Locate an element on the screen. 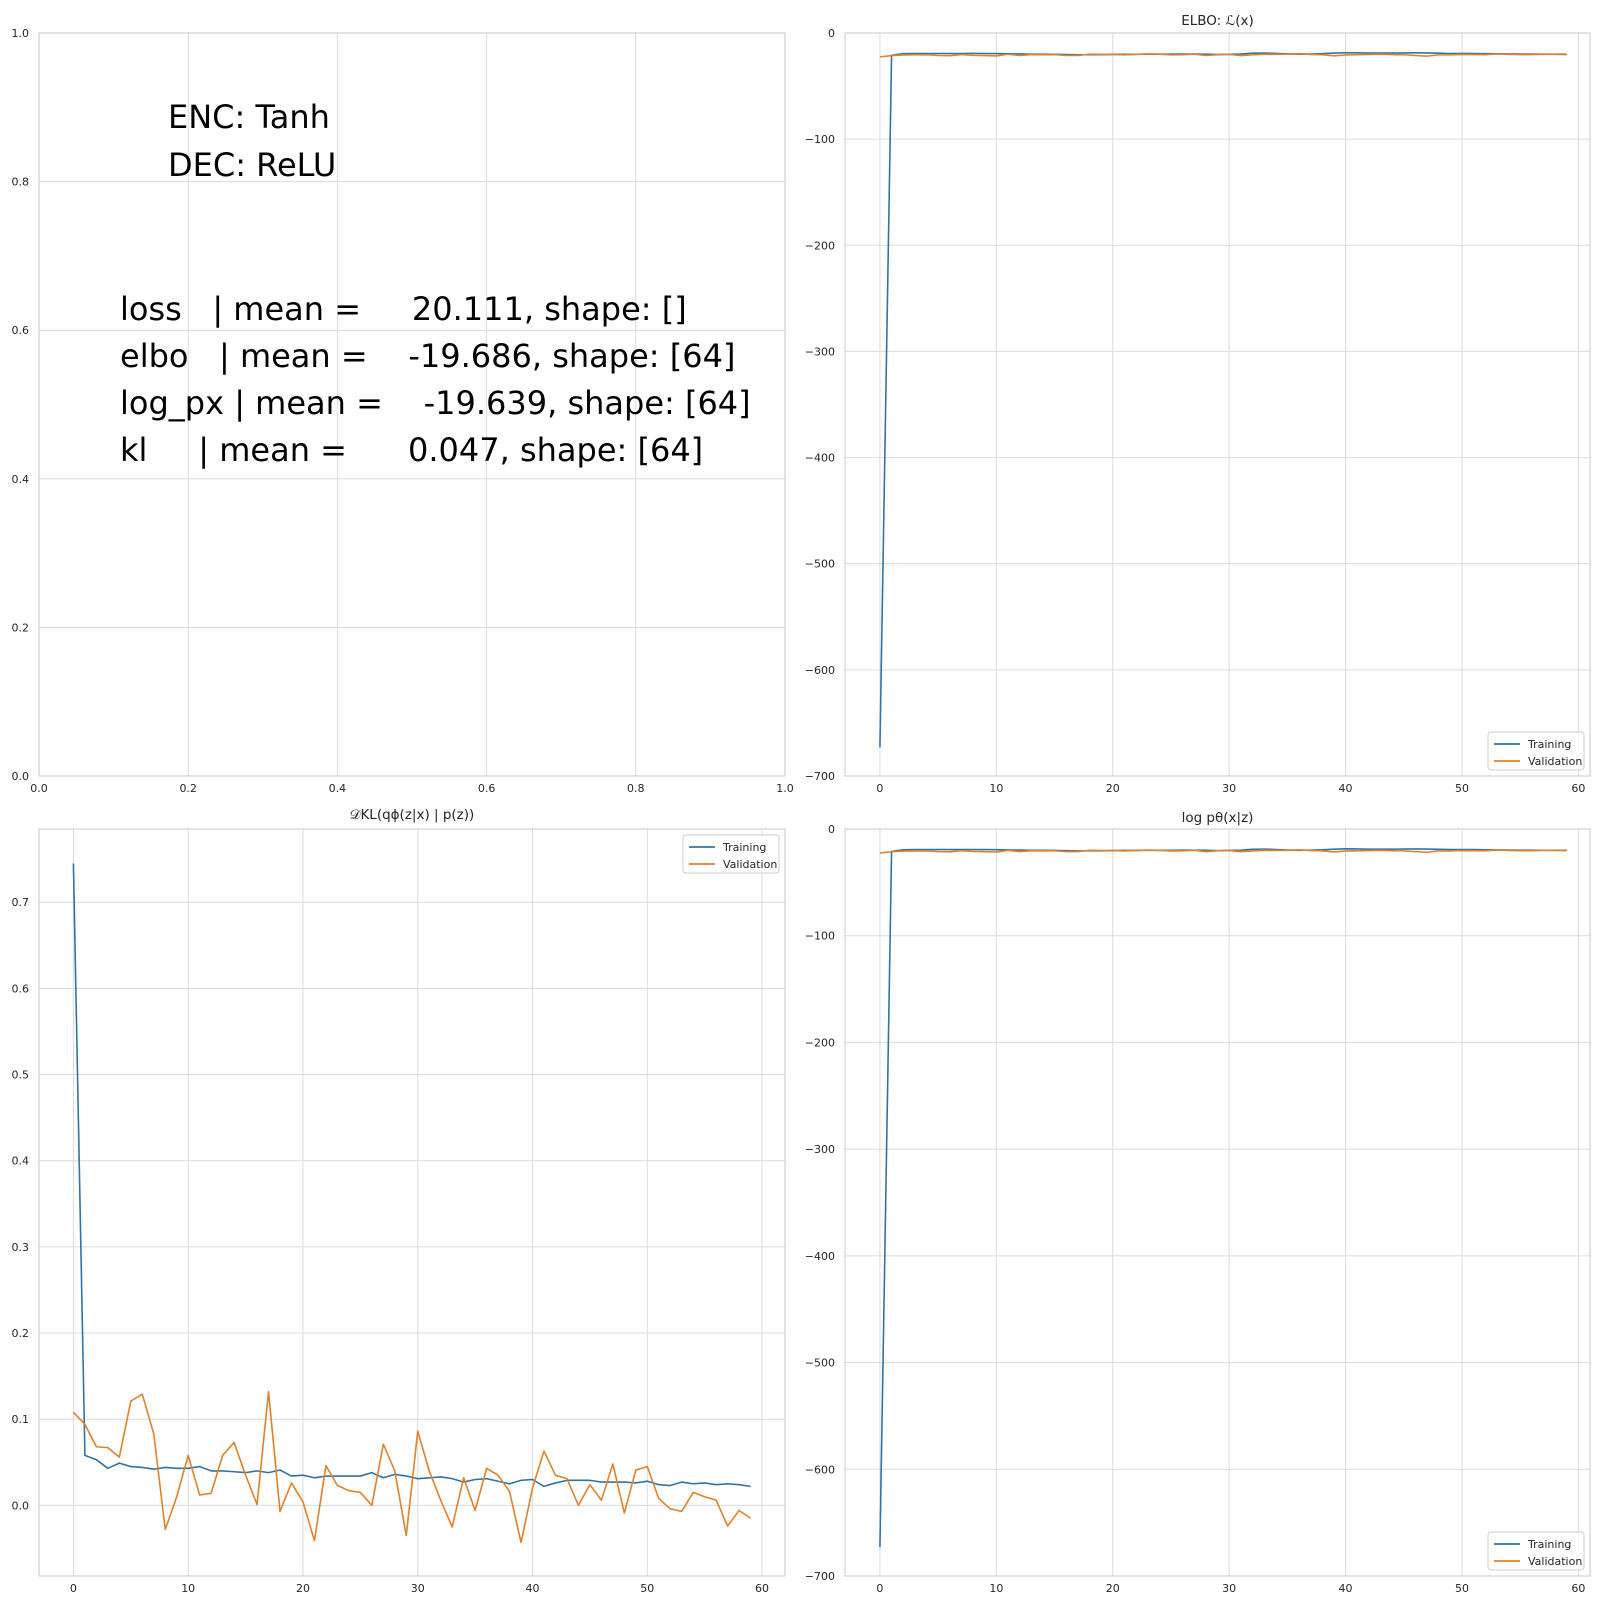  y-tick-label: 1.0 is located at coordinates (21, 33).